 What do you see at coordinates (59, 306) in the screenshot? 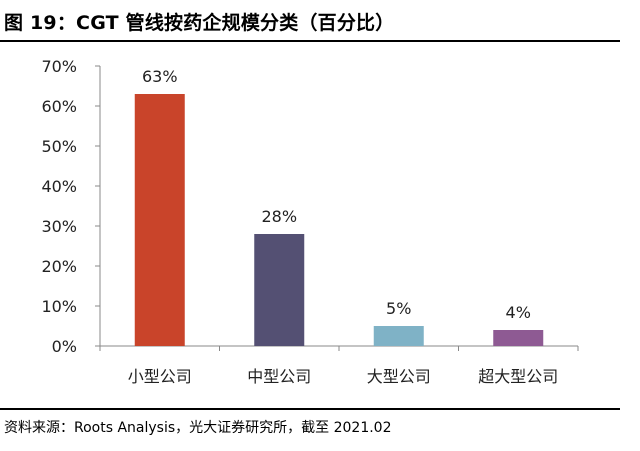
I see `y-tick-label: 10%` at bounding box center [59, 306].